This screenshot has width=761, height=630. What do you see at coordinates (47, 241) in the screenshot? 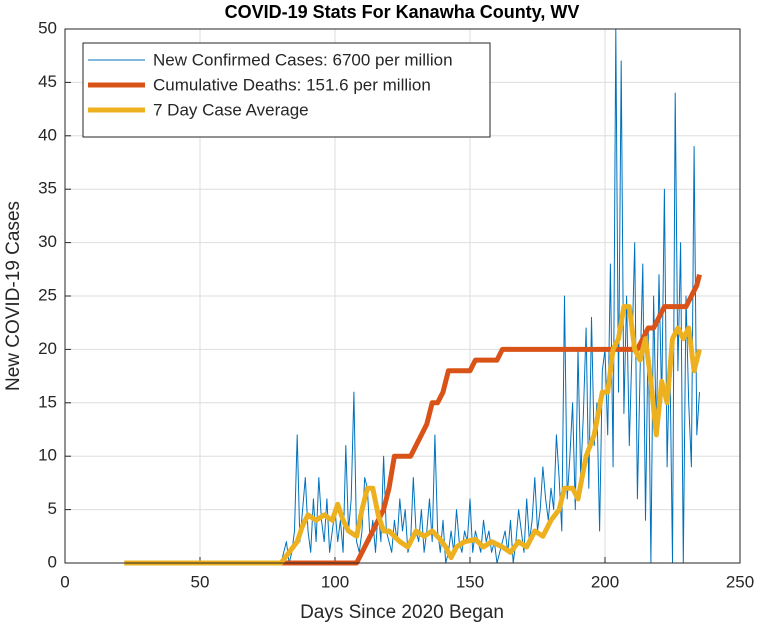
I see `y-tick-label: 30` at bounding box center [47, 241].